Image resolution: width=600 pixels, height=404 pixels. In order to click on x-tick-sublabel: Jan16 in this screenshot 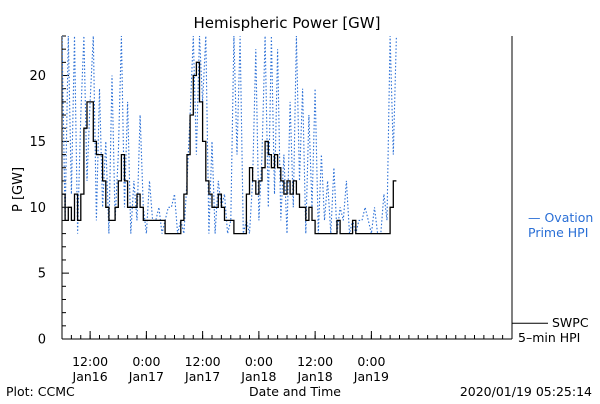, I will do `click(90, 376)`.